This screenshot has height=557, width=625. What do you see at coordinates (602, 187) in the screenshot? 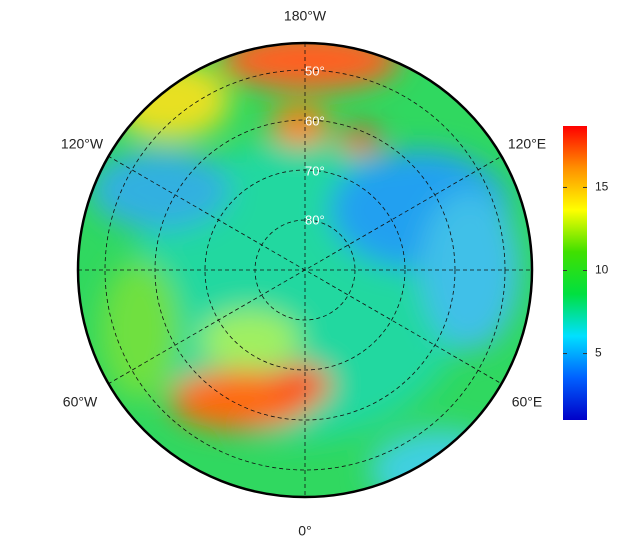
I see `colorbar-tick-label: 15` at bounding box center [602, 187].